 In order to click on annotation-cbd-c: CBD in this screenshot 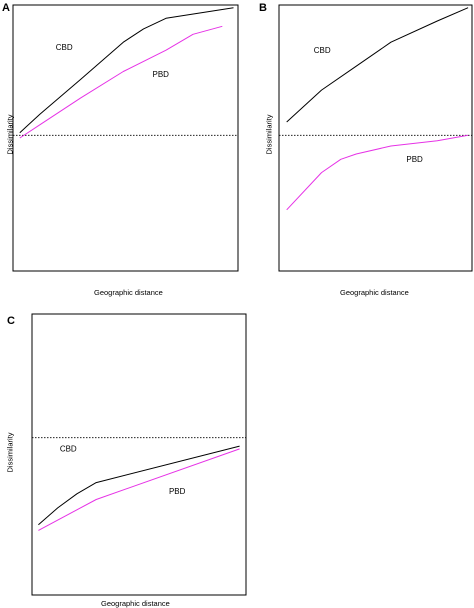, I will do `click(68, 449)`.